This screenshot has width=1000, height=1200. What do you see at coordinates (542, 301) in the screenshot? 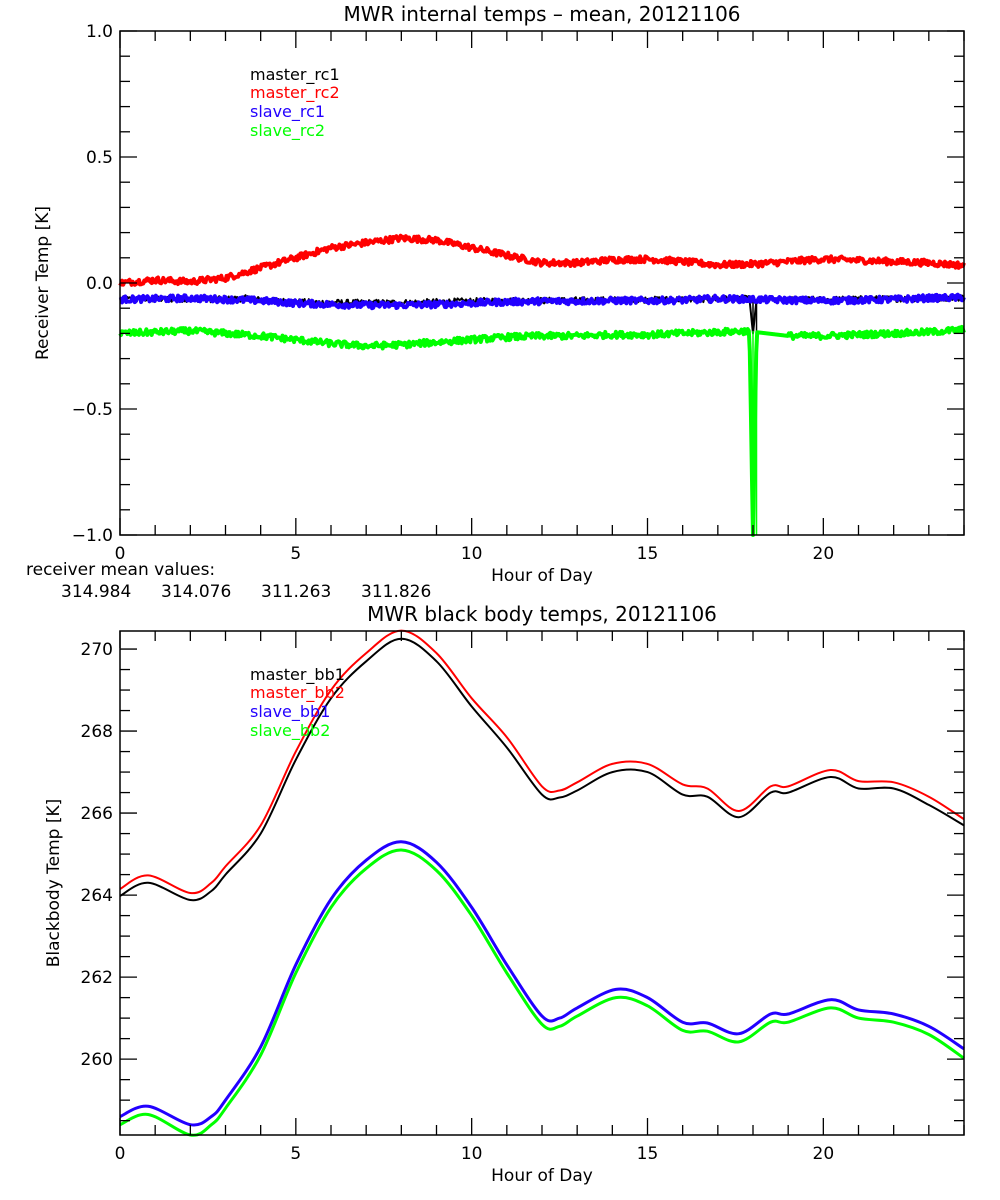
I see `series-line-slave_rc1` at bounding box center [542, 301].